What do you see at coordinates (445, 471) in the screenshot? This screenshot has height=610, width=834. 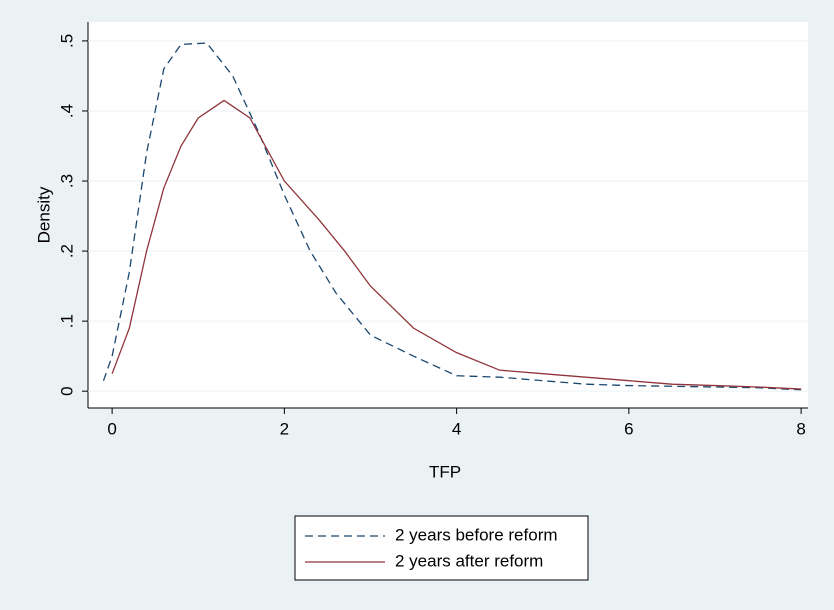 I see `x-axis-label: TFP` at bounding box center [445, 471].